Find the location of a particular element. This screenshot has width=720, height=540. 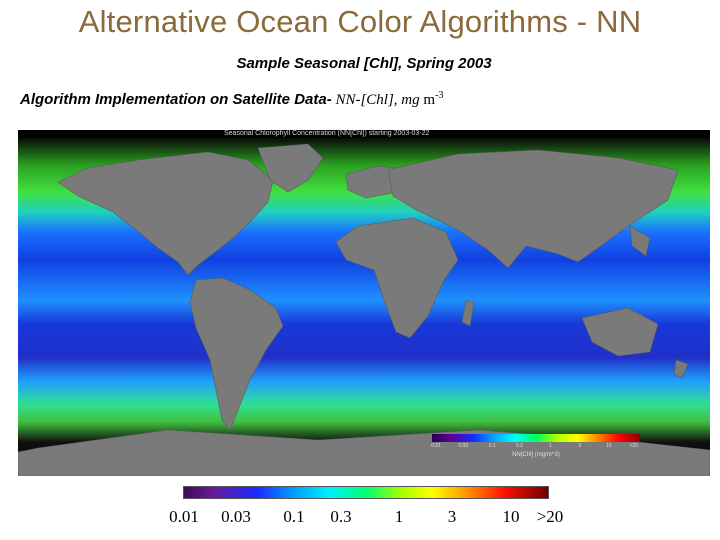

map-legend-ticks: 0.01 0.03 0.1 0.3 1 3 10 >20 is located at coordinates (535, 448).